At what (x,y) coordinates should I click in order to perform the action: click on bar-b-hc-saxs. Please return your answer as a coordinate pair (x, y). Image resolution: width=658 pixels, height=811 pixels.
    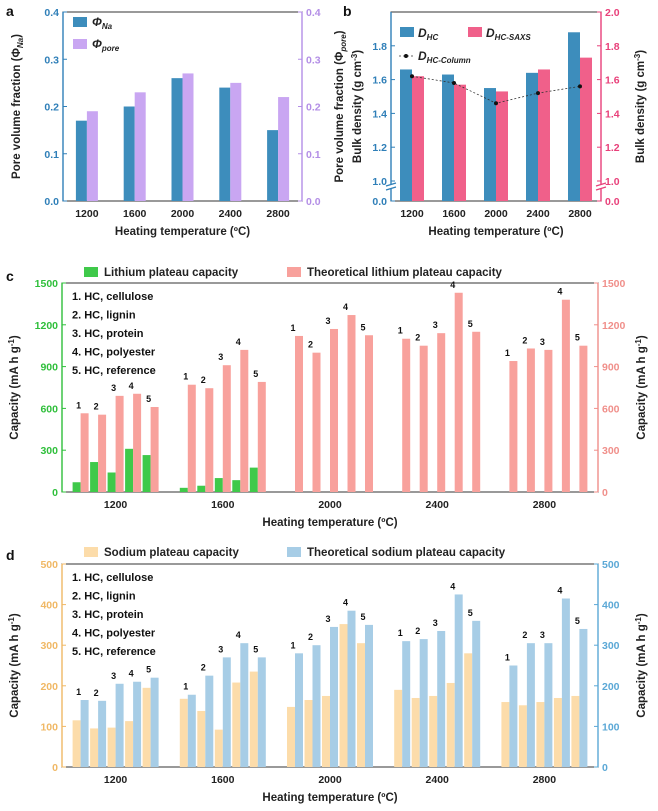
    Looking at the image, I should click on (586, 129).